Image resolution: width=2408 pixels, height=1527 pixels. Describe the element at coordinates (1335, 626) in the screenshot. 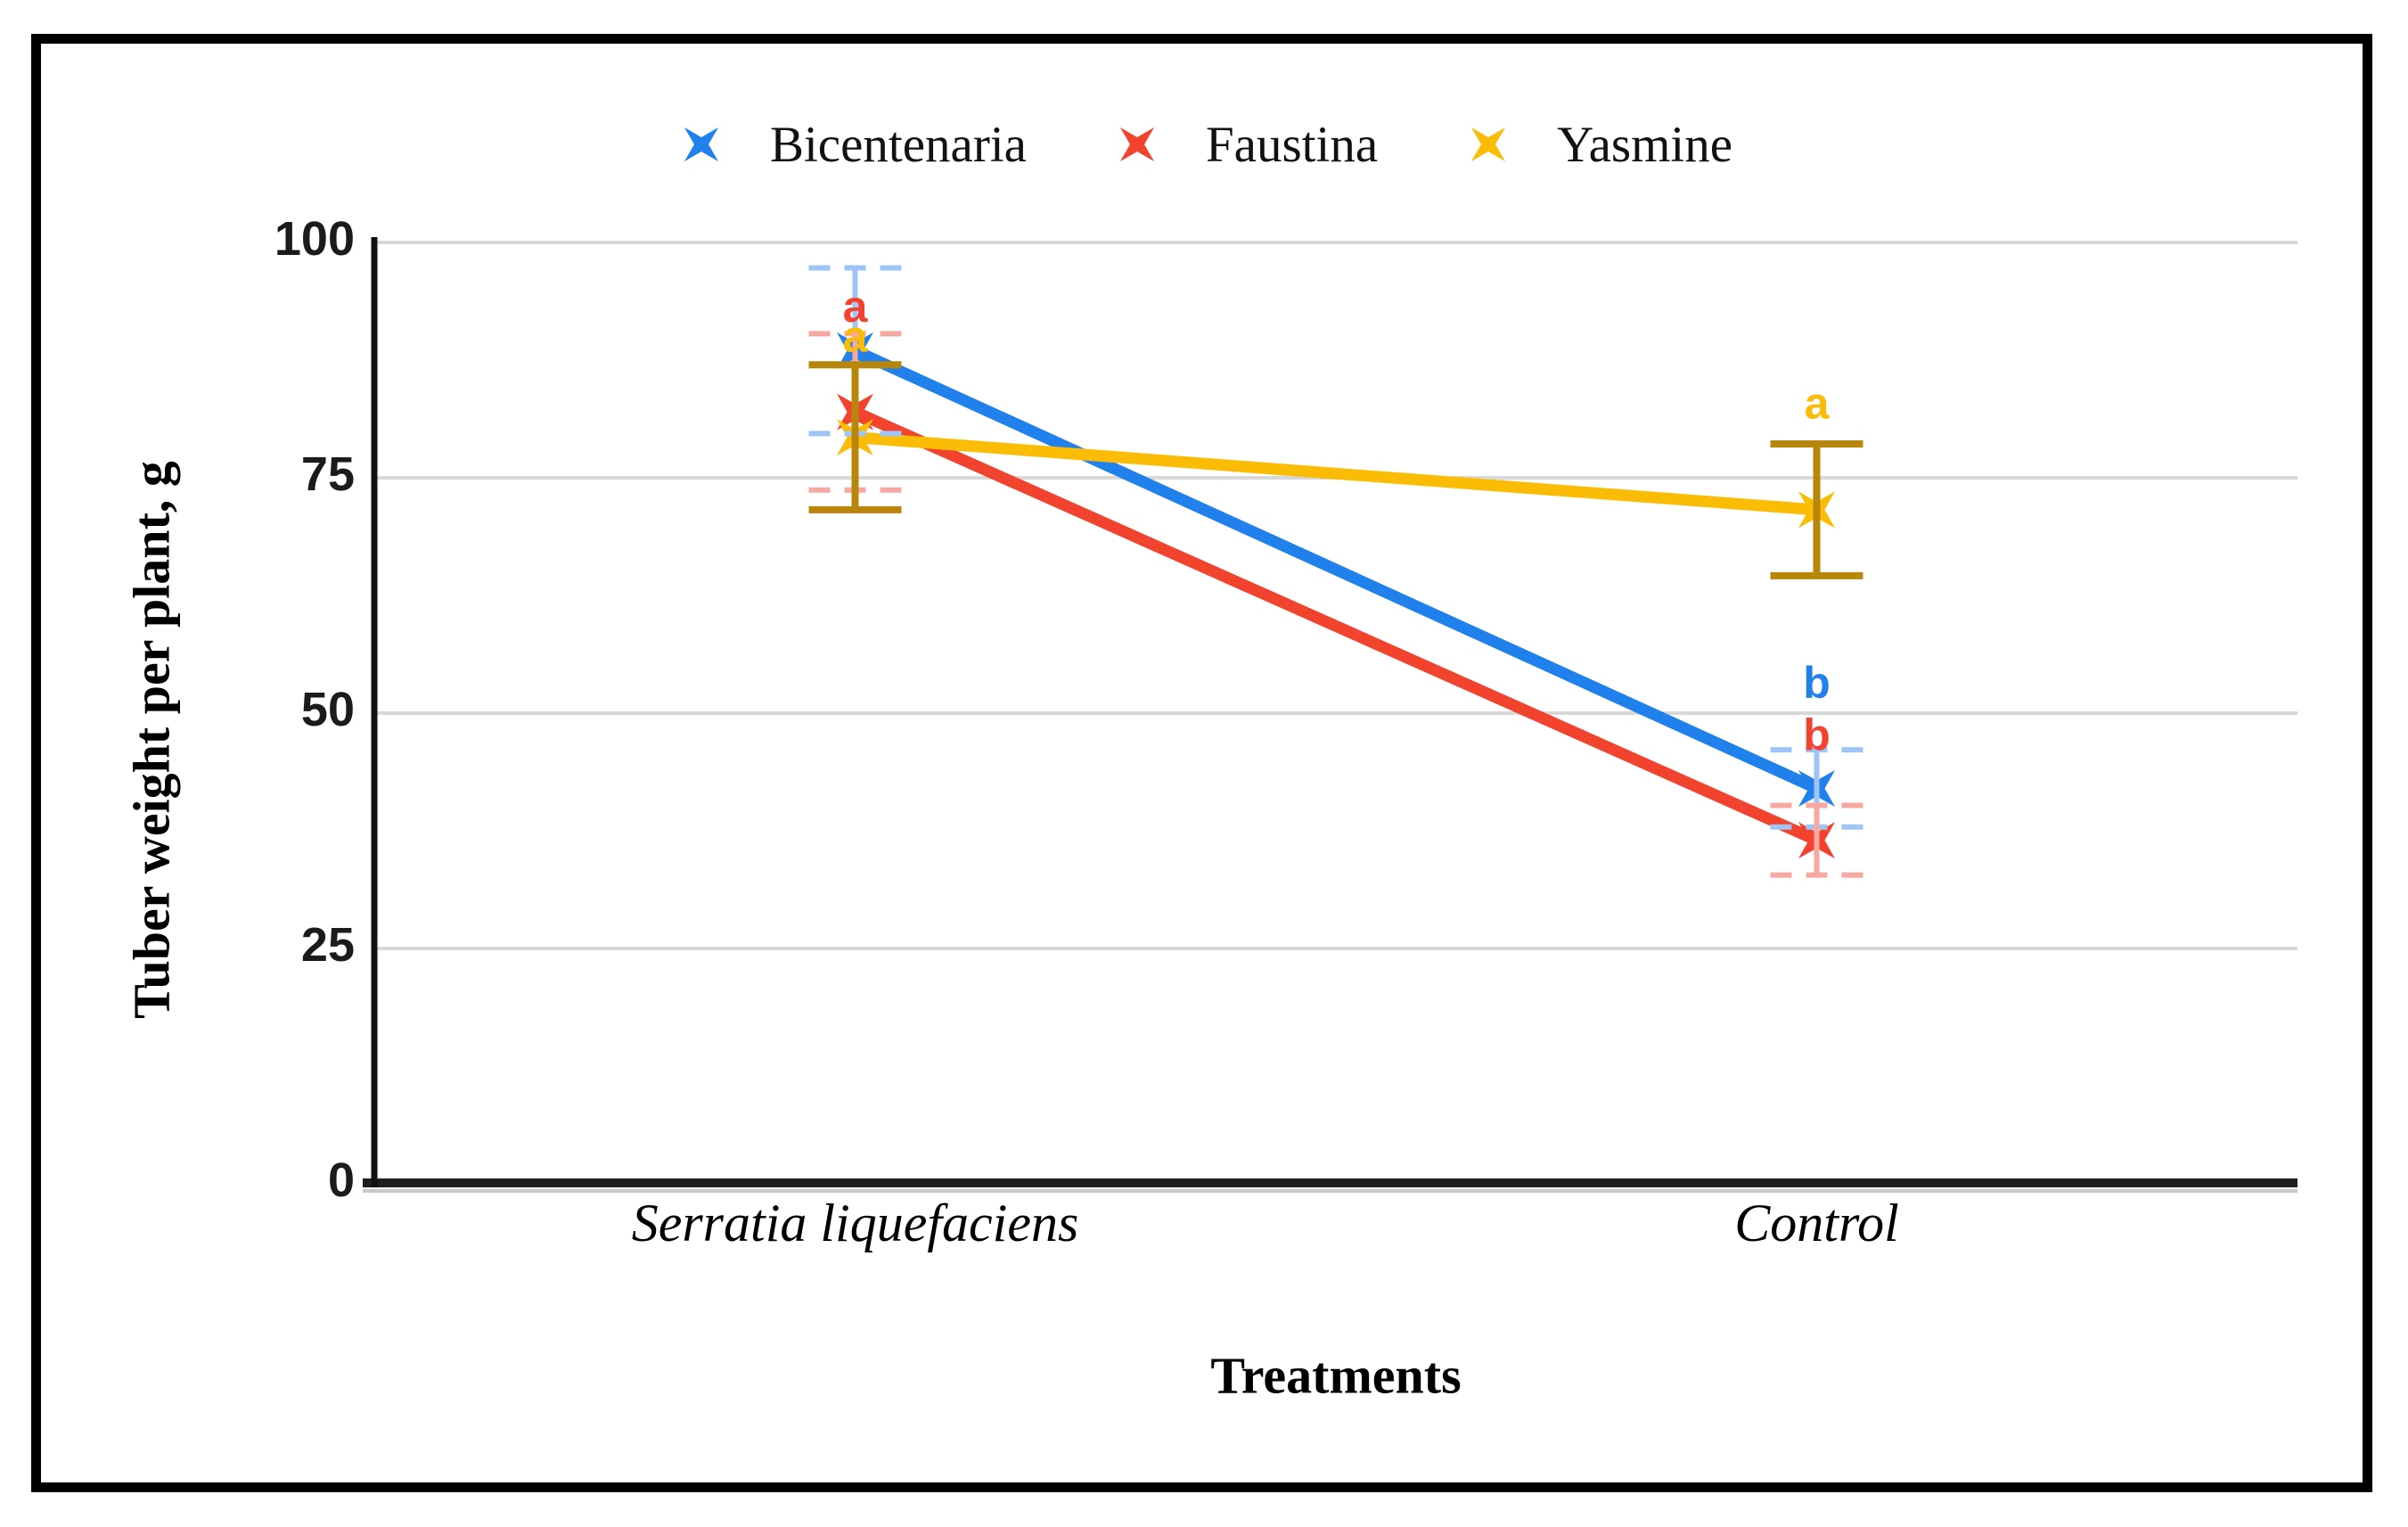

I see `series-line-faustina` at that location.